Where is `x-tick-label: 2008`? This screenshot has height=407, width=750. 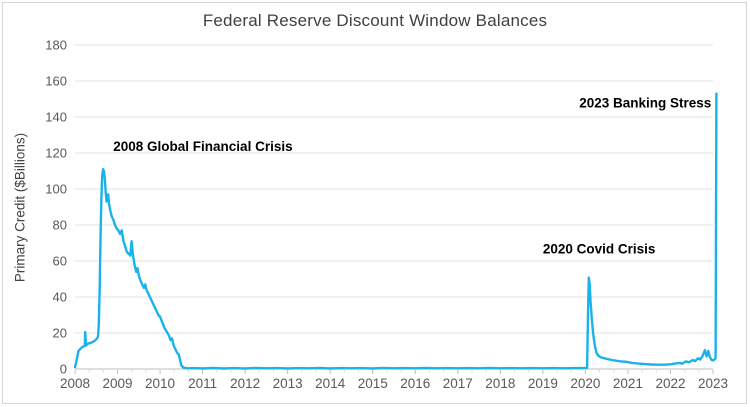 x-tick-label: 2008 is located at coordinates (75, 383).